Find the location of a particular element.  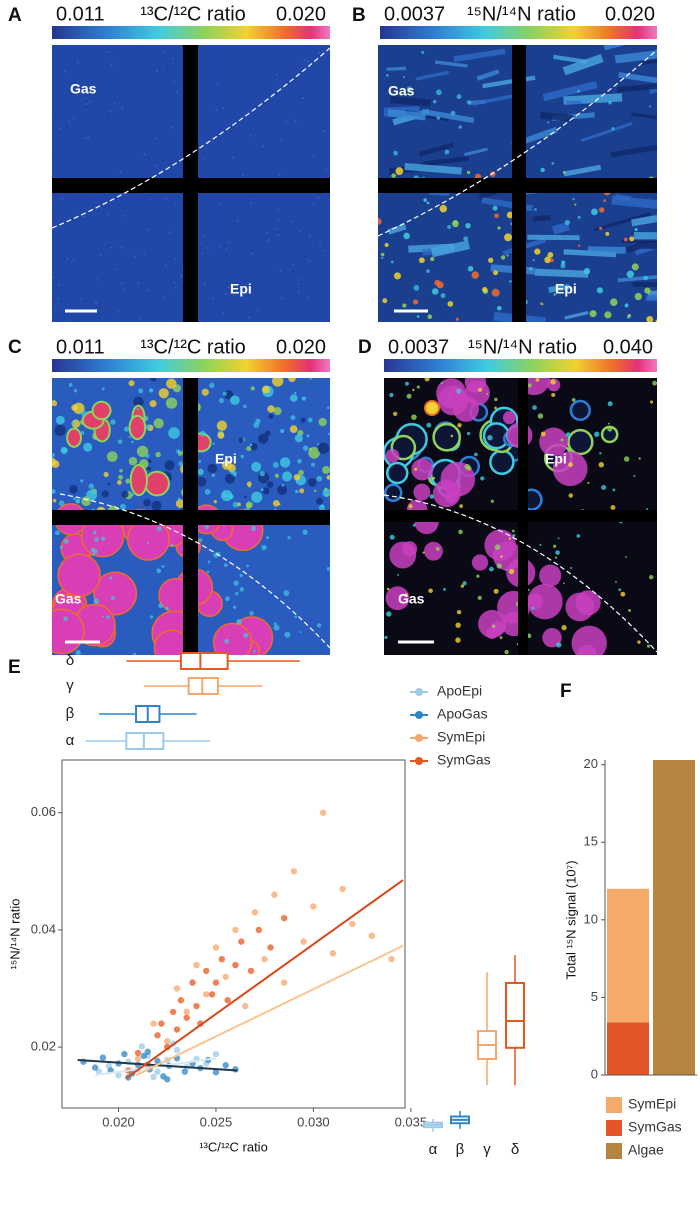

image: Gas Epi is located at coordinates (517, 183).